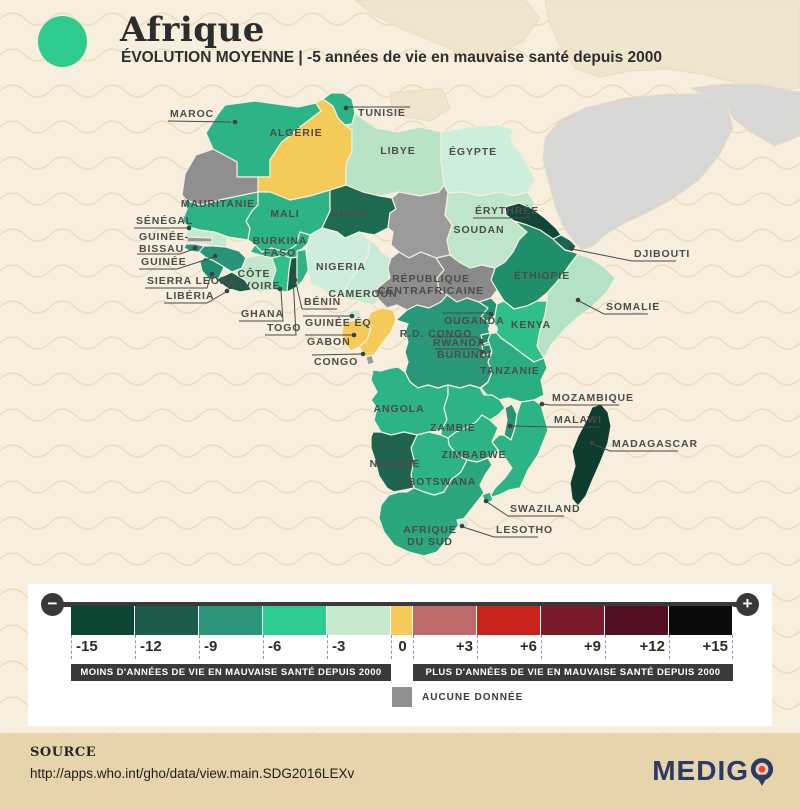 The image size is (800, 809). Describe the element at coordinates (488, 310) in the screenshot. I see `country-ouganda` at that location.